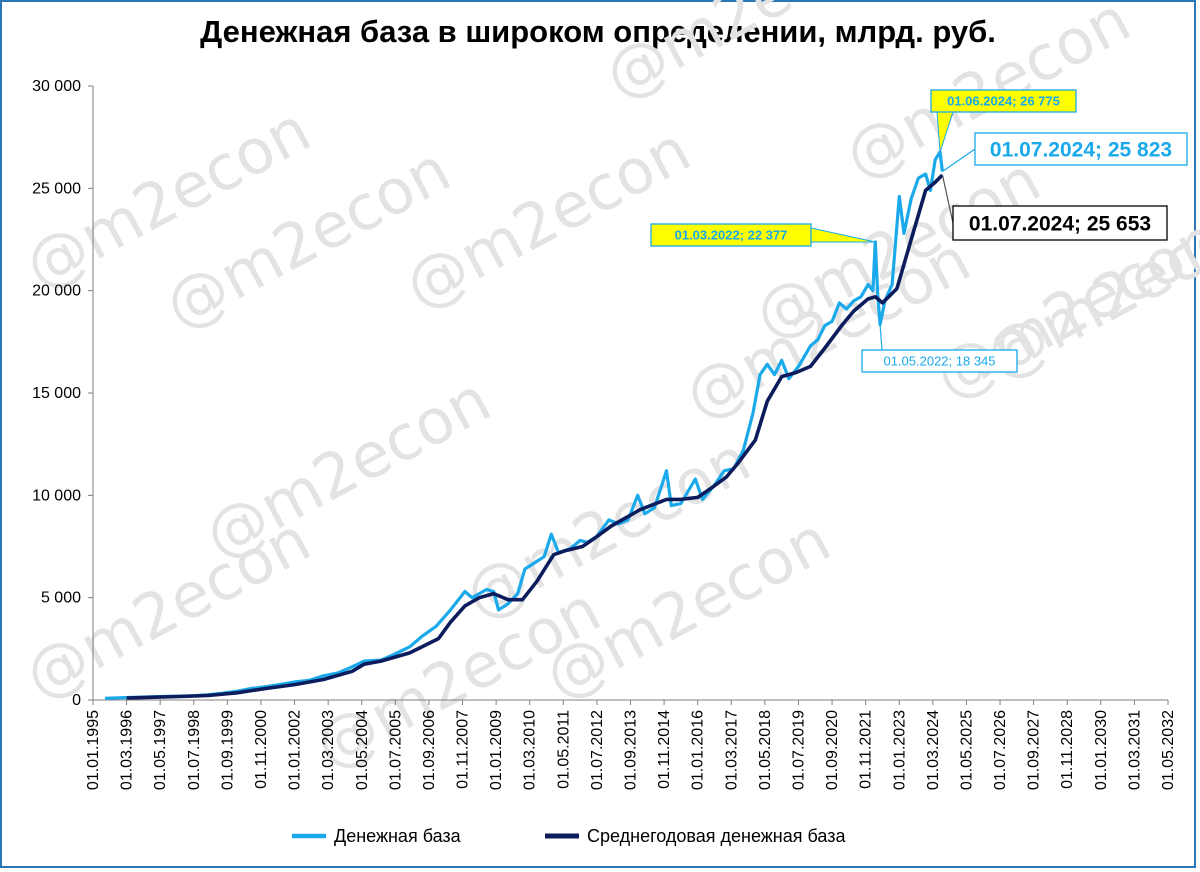 This screenshot has height=872, width=1200. I want to click on x-tick-label: 01.03.1996, so click(127, 750).